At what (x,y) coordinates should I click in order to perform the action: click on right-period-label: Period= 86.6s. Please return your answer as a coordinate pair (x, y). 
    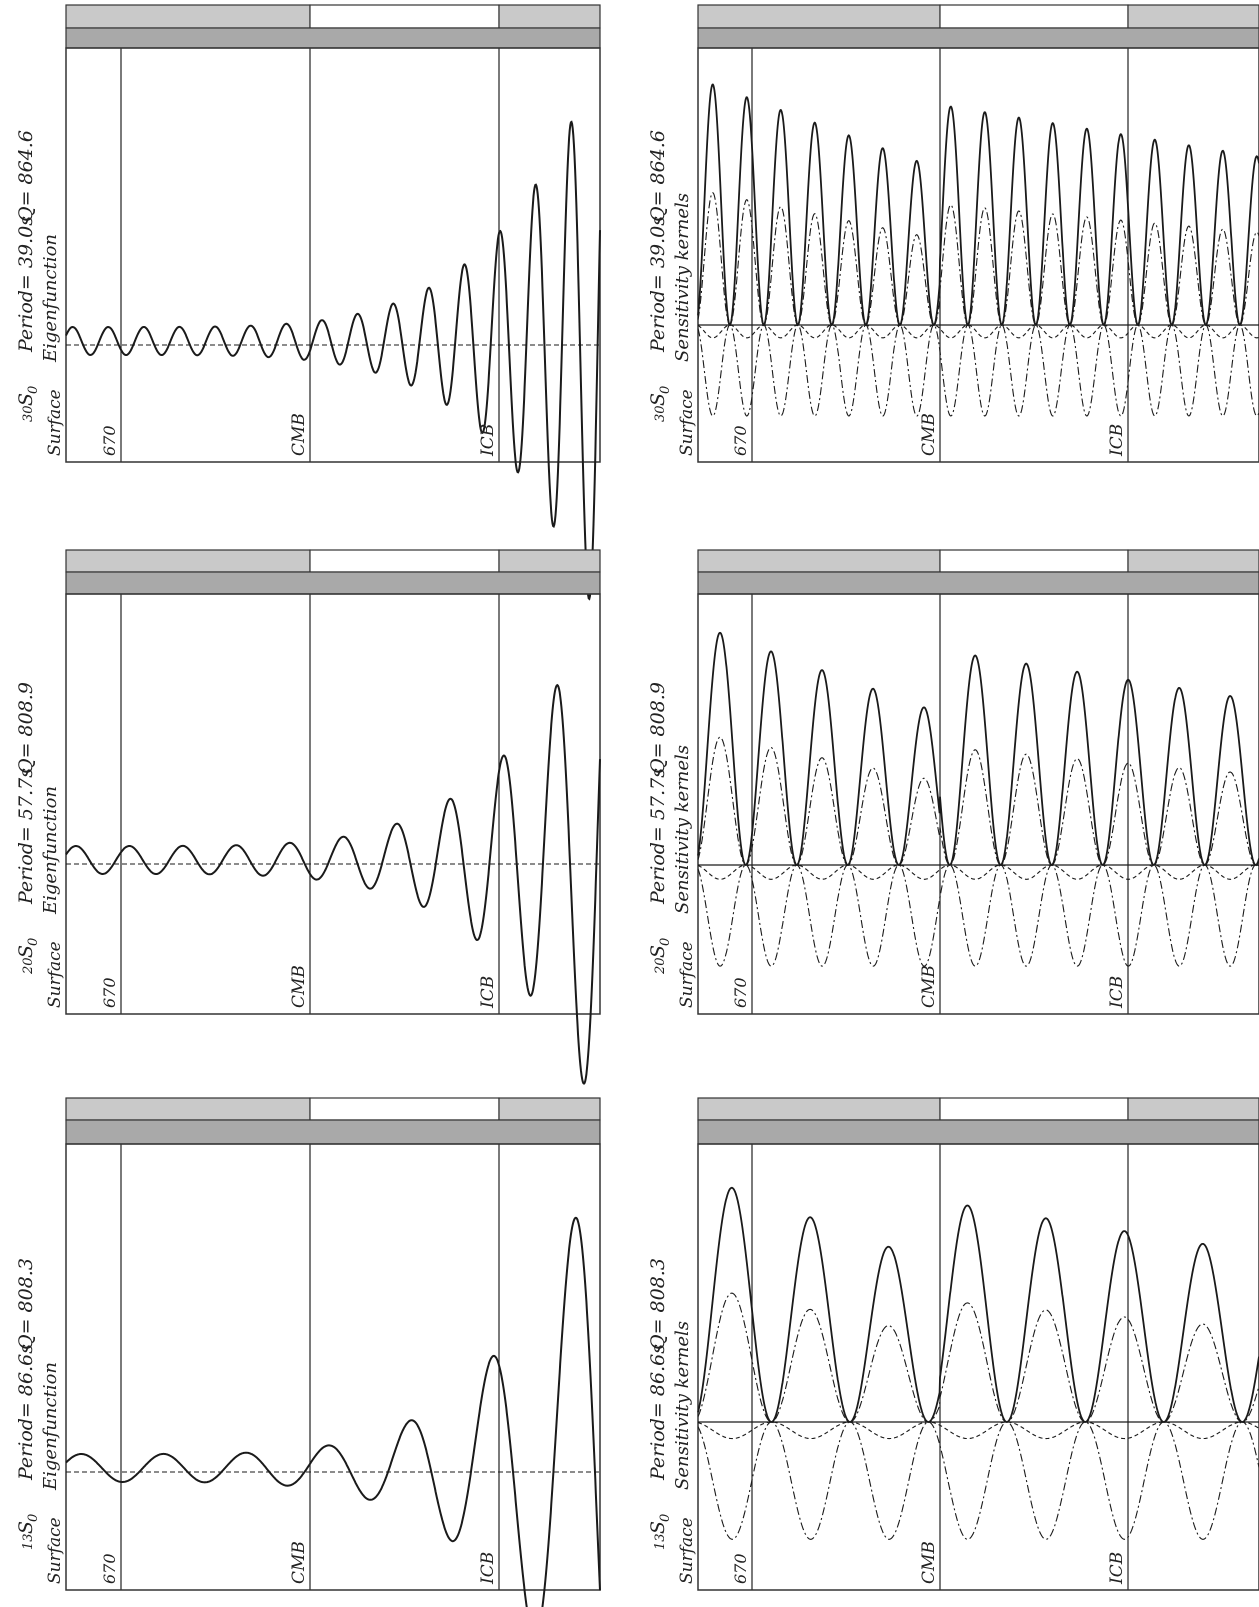
    Looking at the image, I should click on (658, 1412).